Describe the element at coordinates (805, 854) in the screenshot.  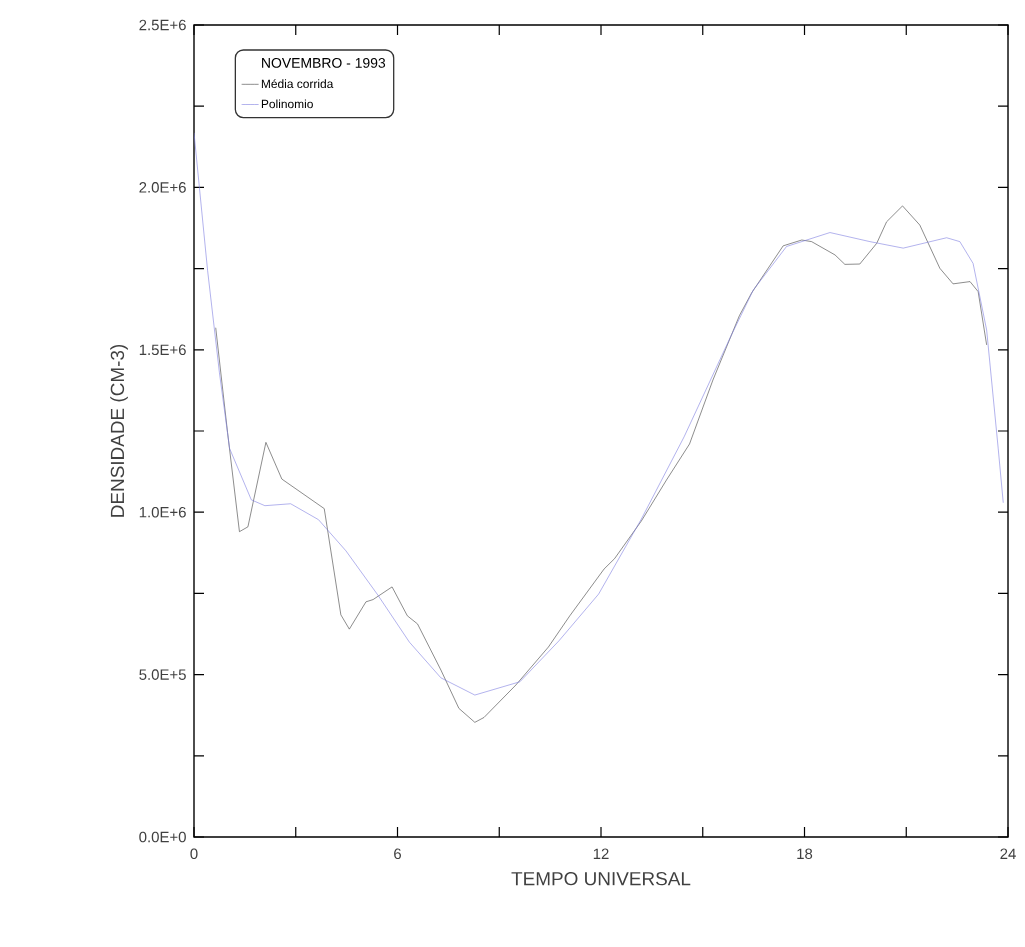
I see `x-tick-label: 18` at that location.